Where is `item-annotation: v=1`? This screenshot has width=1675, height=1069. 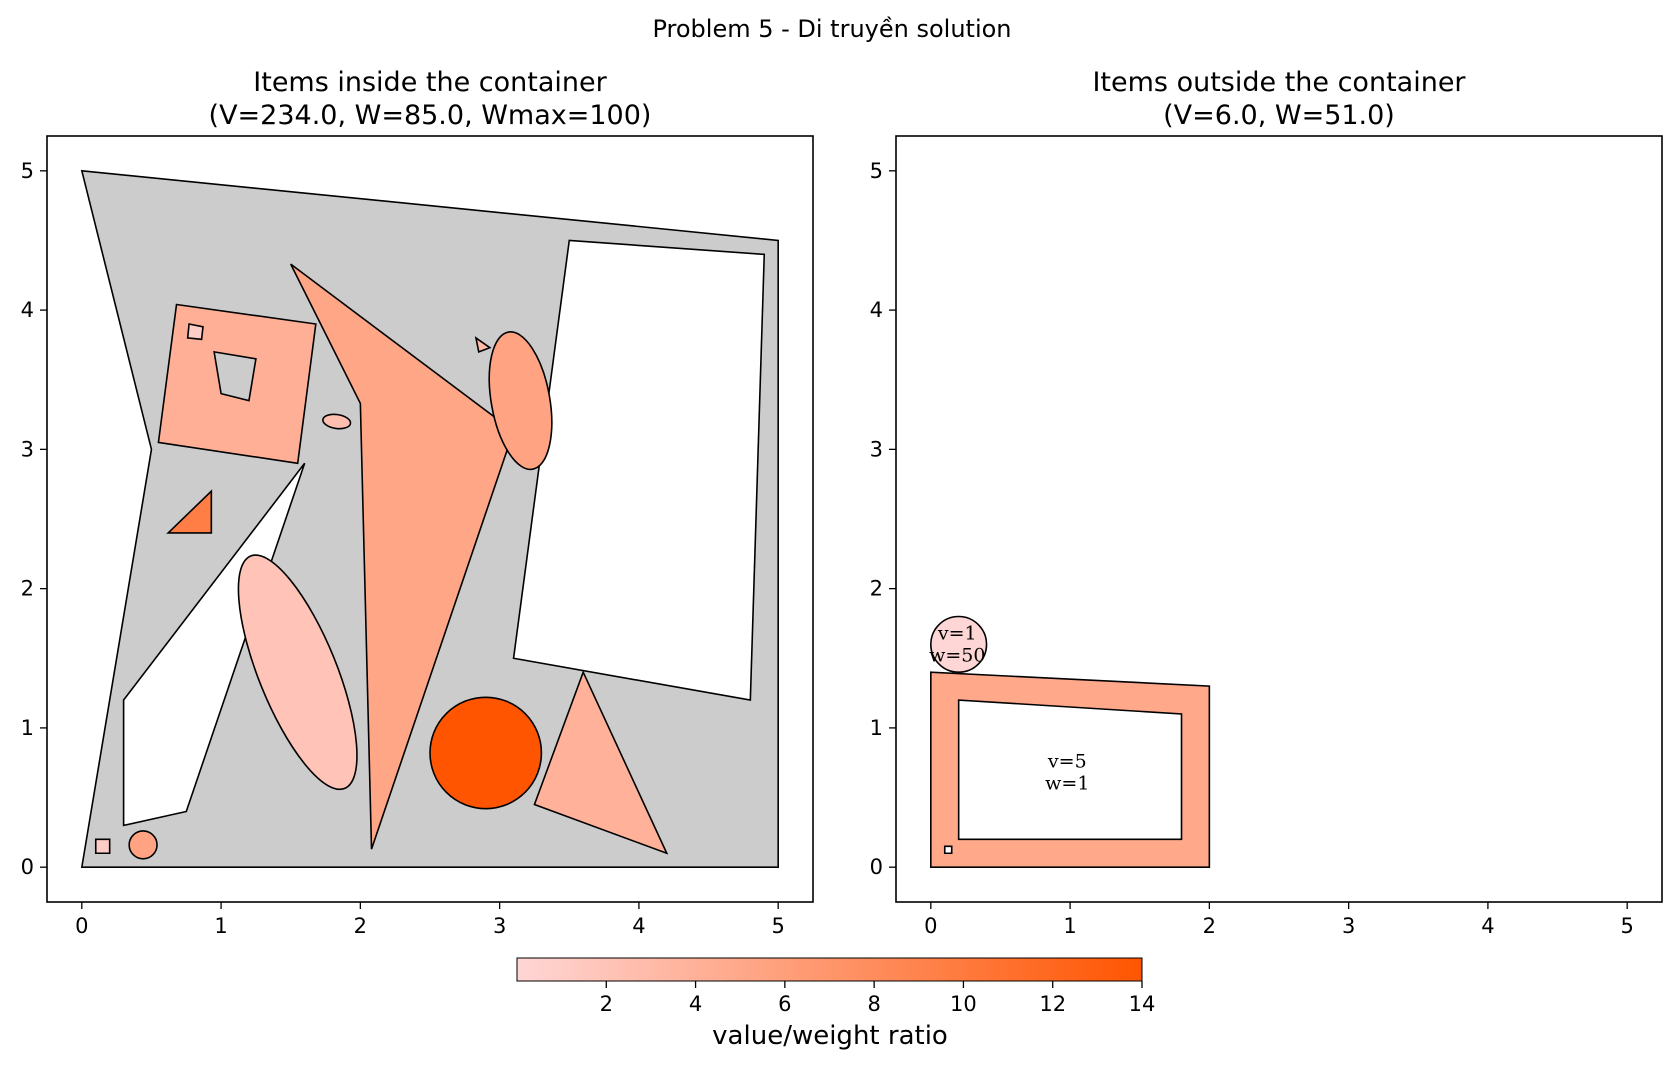
item-annotation: v=1 is located at coordinates (957, 633).